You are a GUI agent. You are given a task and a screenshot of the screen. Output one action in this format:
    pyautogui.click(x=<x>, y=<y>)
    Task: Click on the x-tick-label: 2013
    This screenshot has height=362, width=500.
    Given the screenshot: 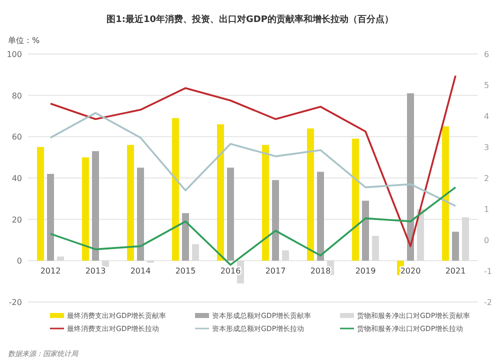 What is the action you would take?
    pyautogui.click(x=95, y=271)
    